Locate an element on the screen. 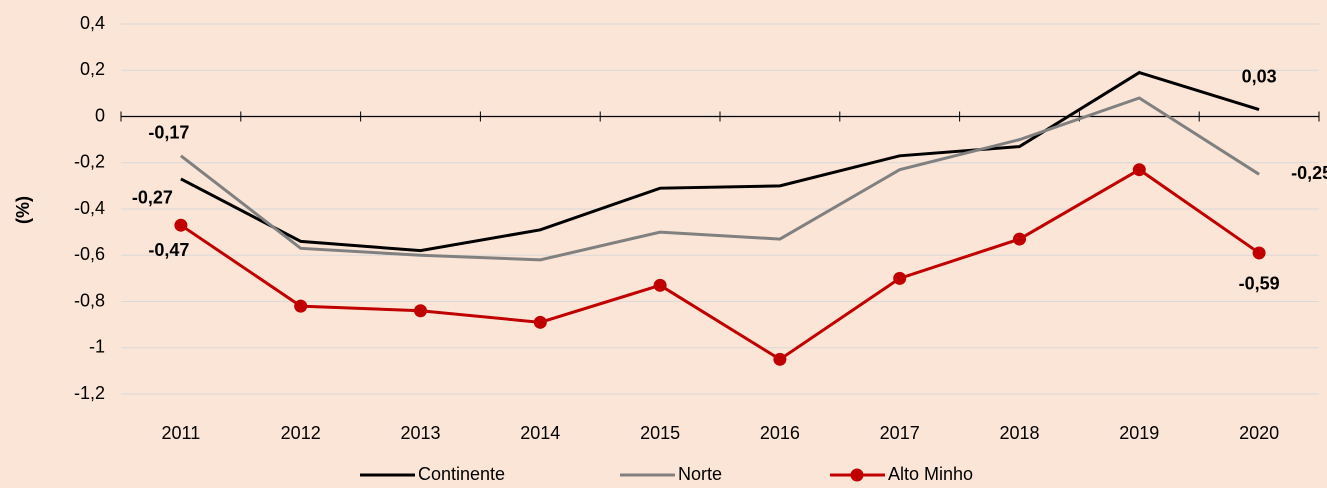  x-tick-label: 2016 is located at coordinates (780, 433).